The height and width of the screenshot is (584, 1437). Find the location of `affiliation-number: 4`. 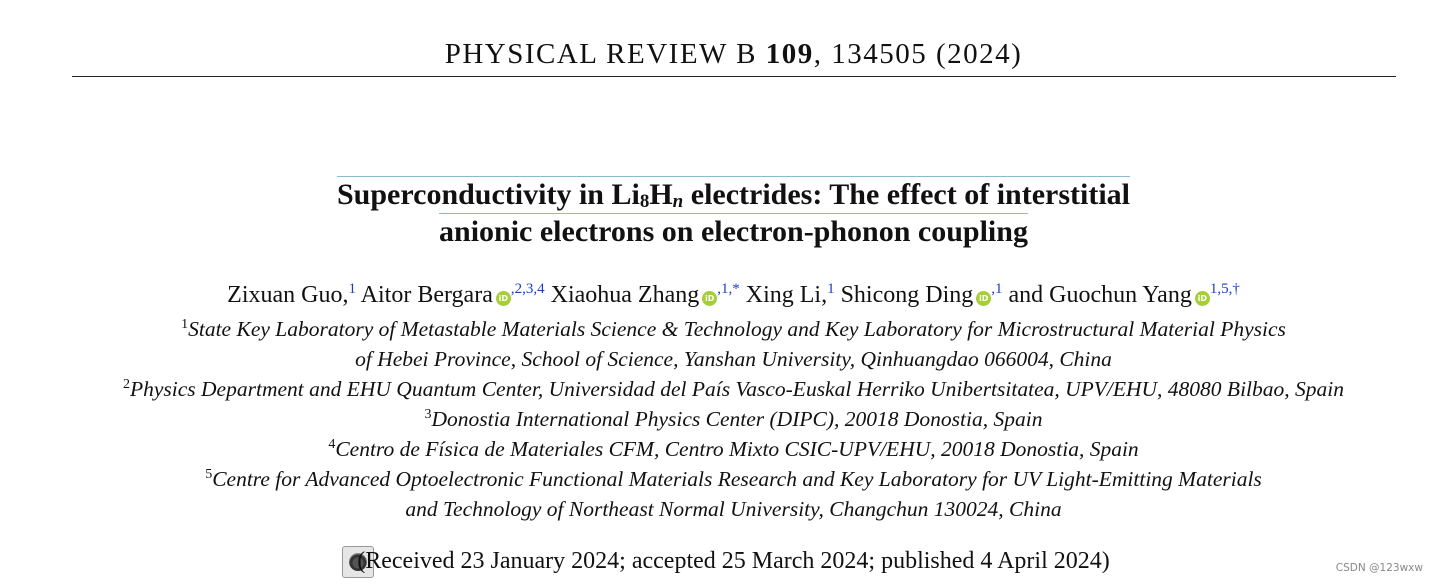

affiliation-number: 4 is located at coordinates (332, 444).